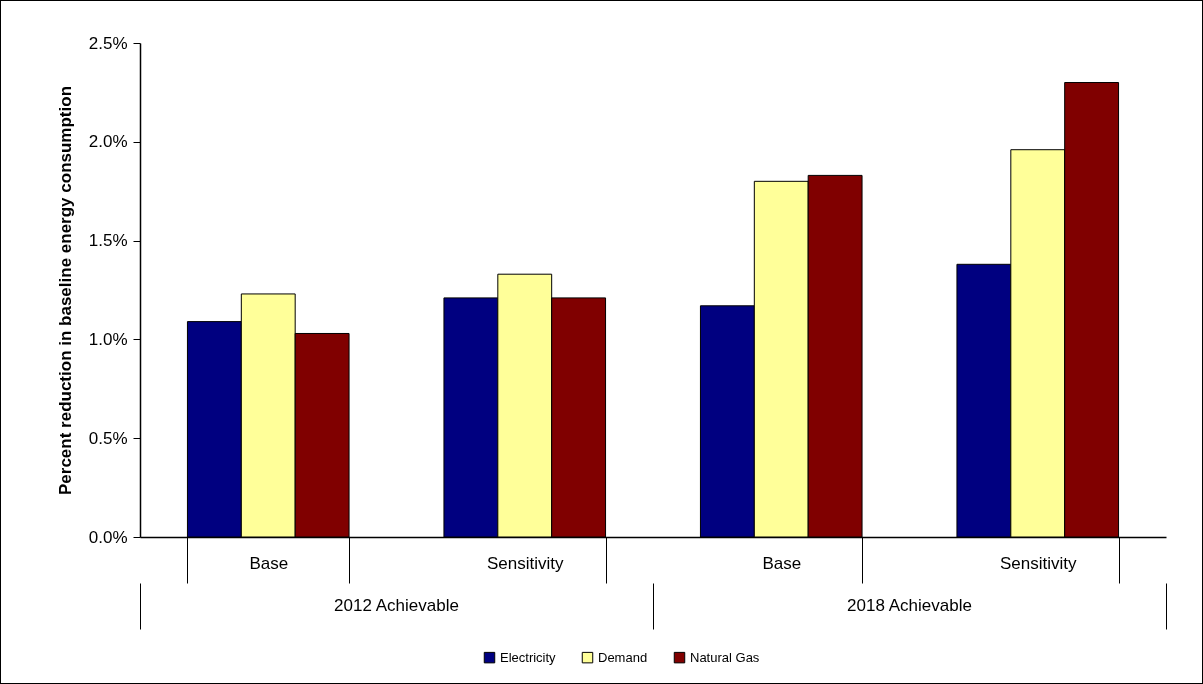 The width and height of the screenshot is (1203, 684). Describe the element at coordinates (623, 657) in the screenshot. I see `legend-label: Demand` at that location.